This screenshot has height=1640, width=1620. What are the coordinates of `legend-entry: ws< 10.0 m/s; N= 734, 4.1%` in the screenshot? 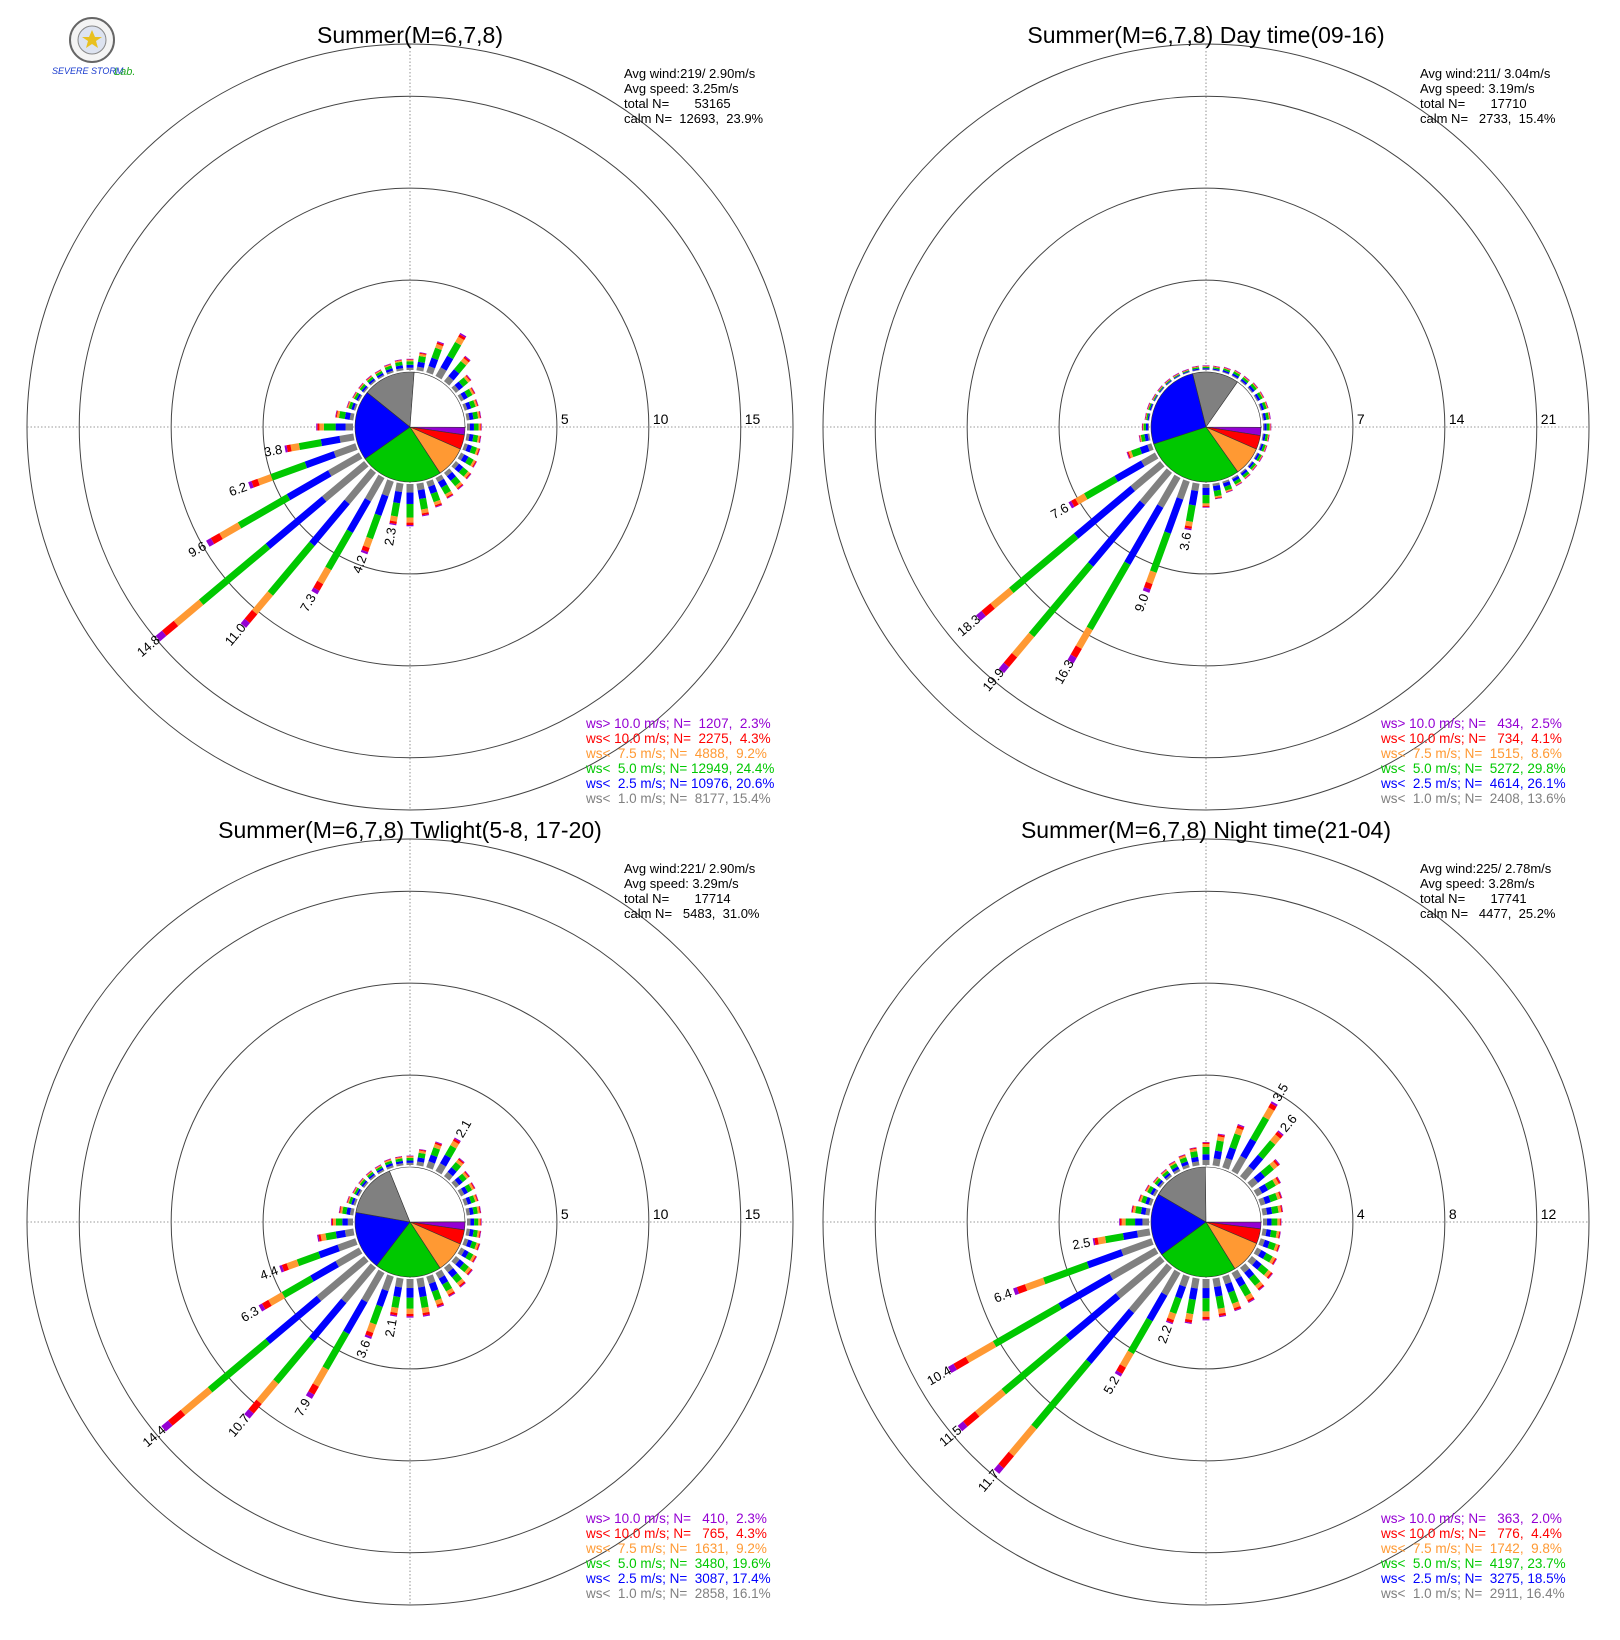 It's located at (1471, 738).